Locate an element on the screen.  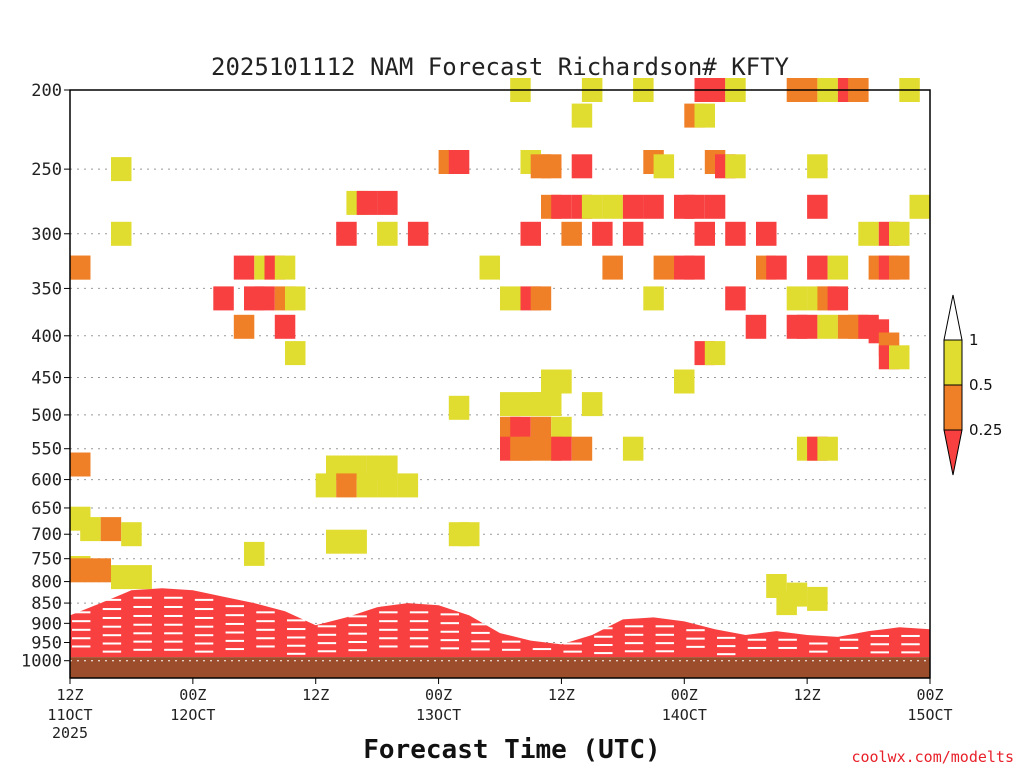
credit-text: coolwx.com/modelts is located at coordinates (932, 757).